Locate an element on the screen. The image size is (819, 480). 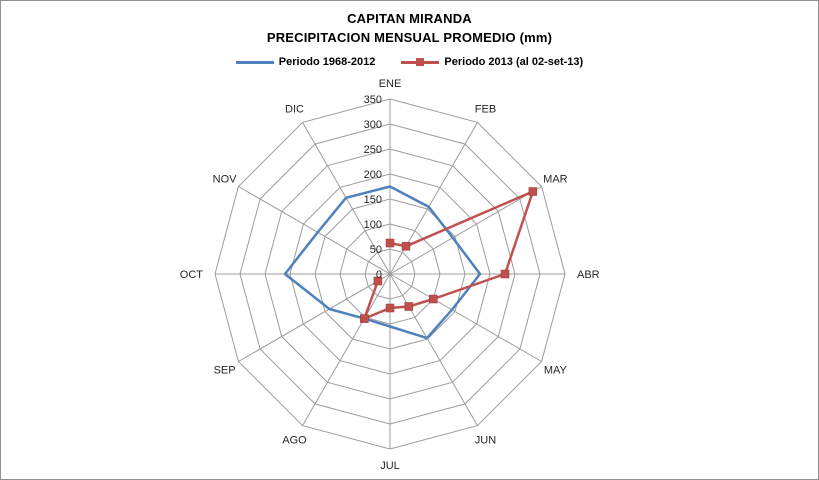
grid-spoke-AGO is located at coordinates (346, 349).